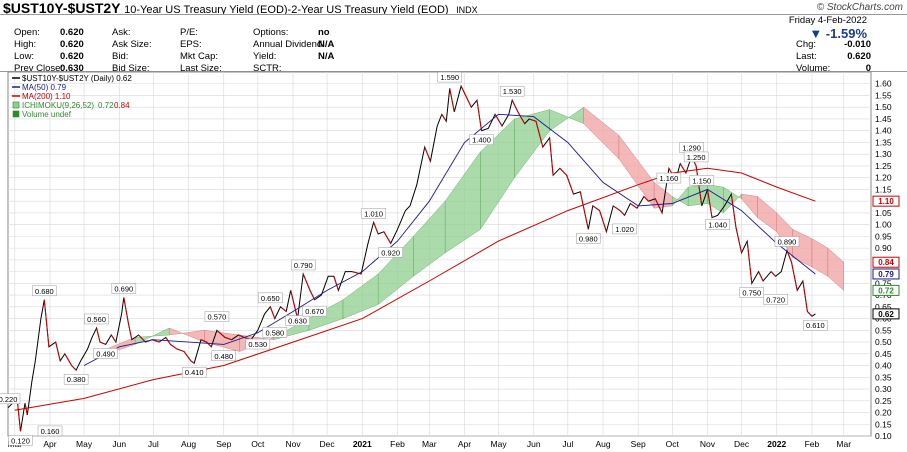  What do you see at coordinates (588, 238) in the screenshot?
I see `point-label: 0.980` at bounding box center [588, 238].